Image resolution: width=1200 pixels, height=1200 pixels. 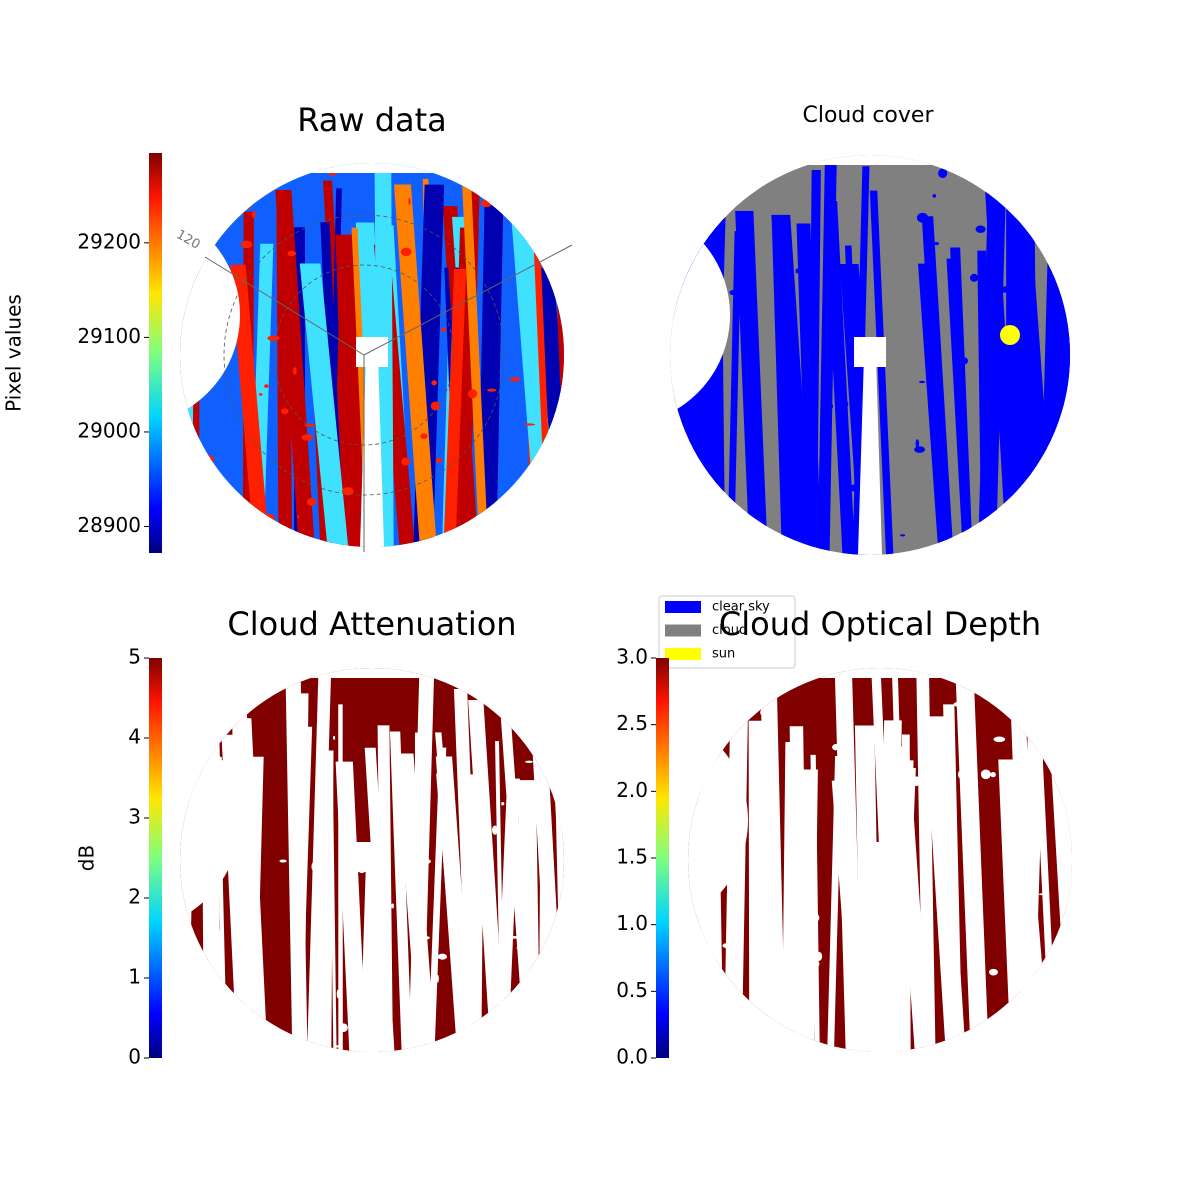 I want to click on colorbar-tick-label: 1.0, so click(x=632, y=923).